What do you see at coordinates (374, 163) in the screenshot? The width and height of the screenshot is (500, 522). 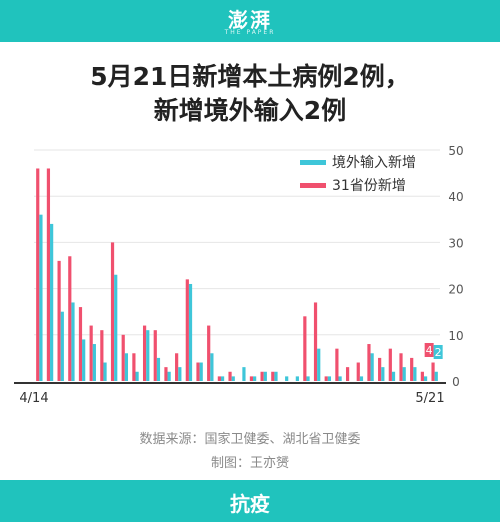 I see `legend-label-imported: 境外输入新增` at bounding box center [374, 163].